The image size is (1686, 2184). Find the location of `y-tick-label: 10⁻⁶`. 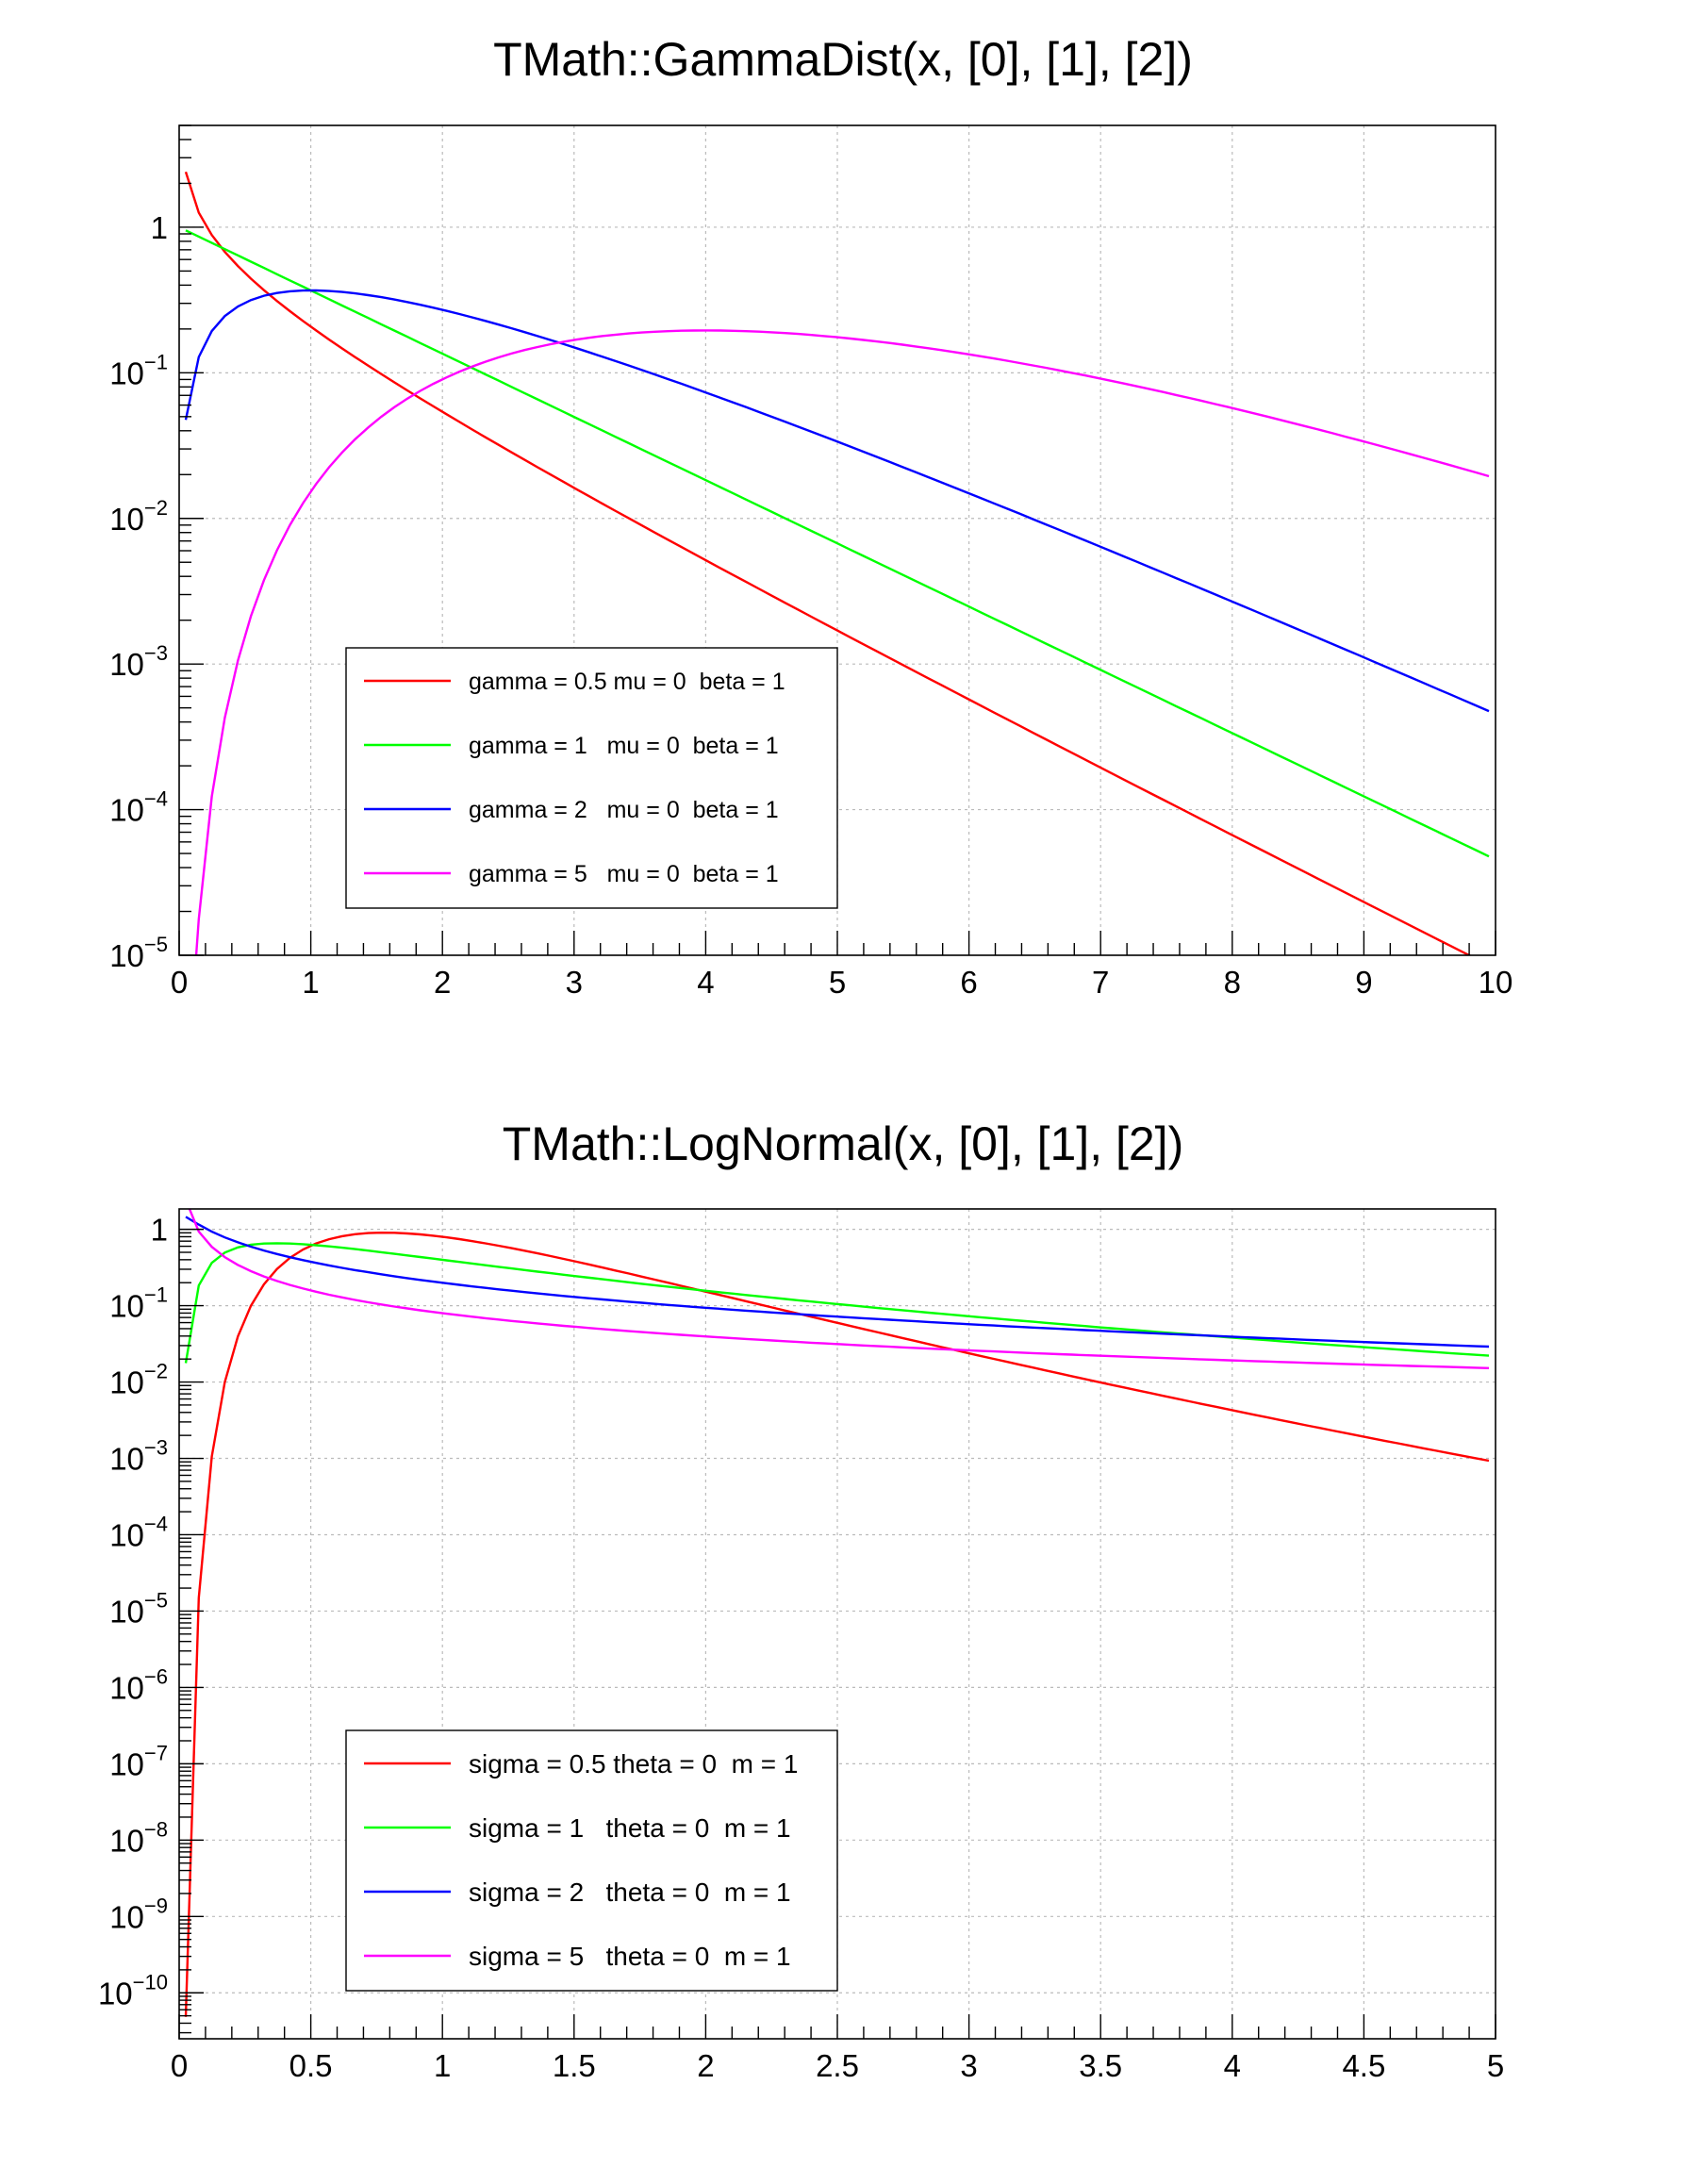

y-tick-label: 10⁻⁶ is located at coordinates (138, 1684).